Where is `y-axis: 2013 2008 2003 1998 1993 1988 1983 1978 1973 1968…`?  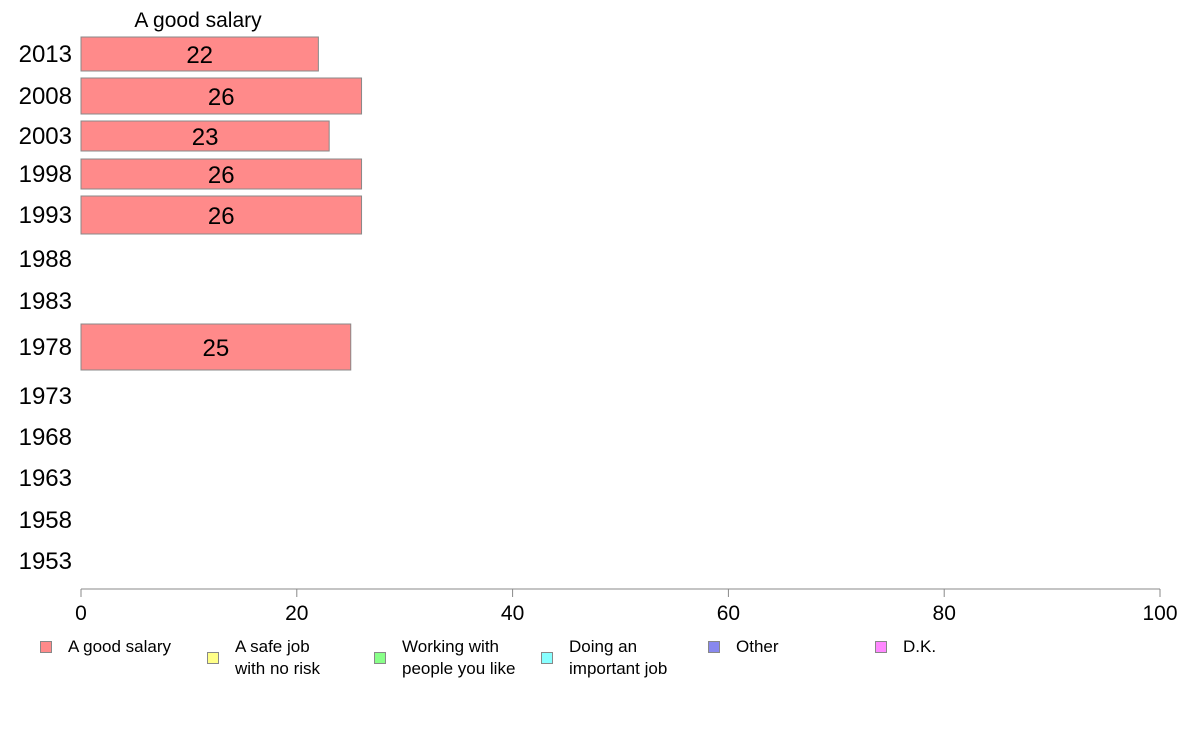
y-axis: 2013 2008 2003 1998 1993 1988 1983 1978 1973 1968… is located at coordinates (45, 308).